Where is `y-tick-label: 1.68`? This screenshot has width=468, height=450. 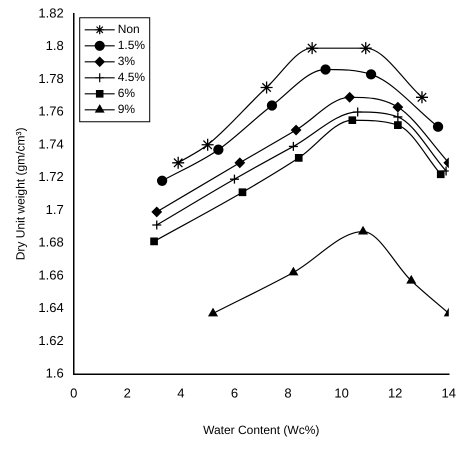 y-tick-label: 1.68 is located at coordinates (51, 242).